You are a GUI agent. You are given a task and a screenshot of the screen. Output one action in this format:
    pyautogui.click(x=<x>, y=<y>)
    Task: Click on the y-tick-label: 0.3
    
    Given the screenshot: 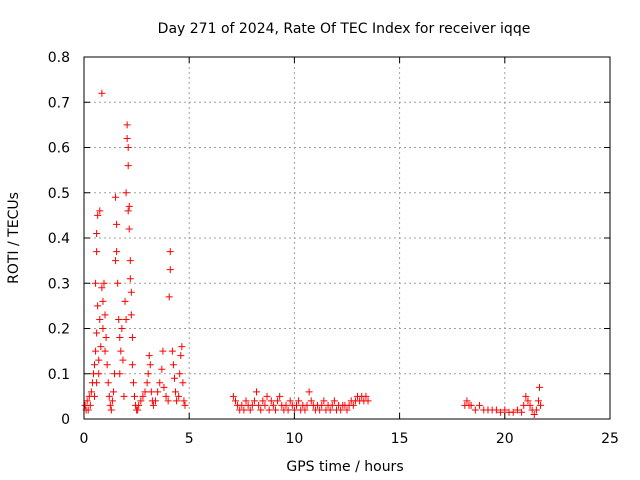 What is the action you would take?
    pyautogui.click(x=59, y=284)
    